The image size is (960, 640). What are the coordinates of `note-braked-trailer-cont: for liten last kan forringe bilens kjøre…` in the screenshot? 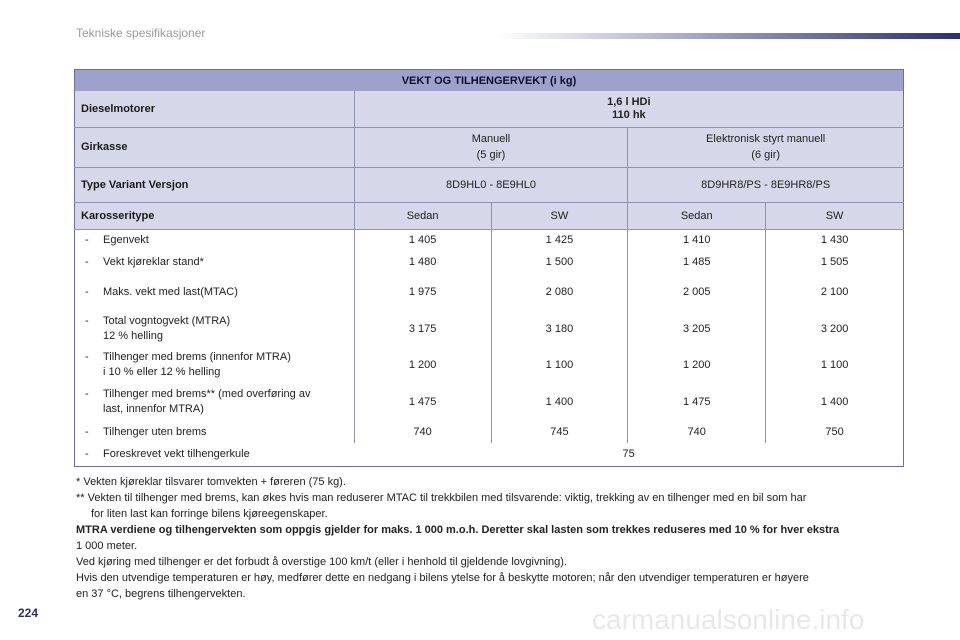 It's located at (209, 514).